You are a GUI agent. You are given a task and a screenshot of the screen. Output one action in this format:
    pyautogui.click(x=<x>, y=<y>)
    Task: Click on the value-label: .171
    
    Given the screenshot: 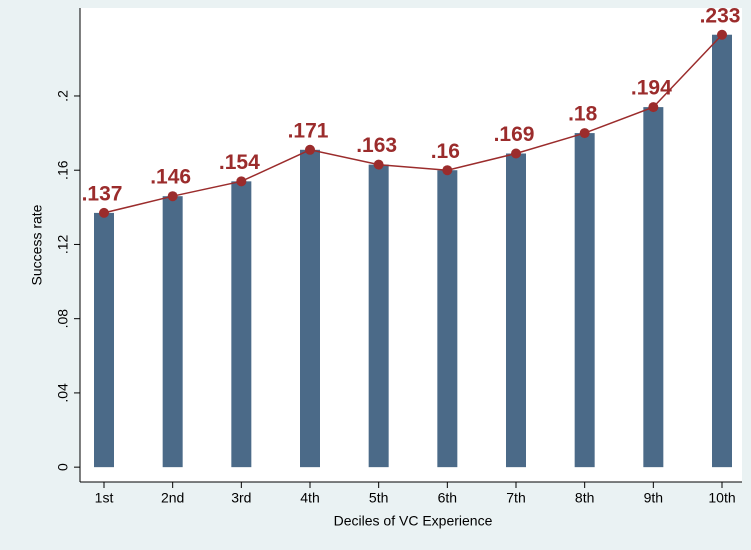 What is the action you would take?
    pyautogui.click(x=308, y=130)
    